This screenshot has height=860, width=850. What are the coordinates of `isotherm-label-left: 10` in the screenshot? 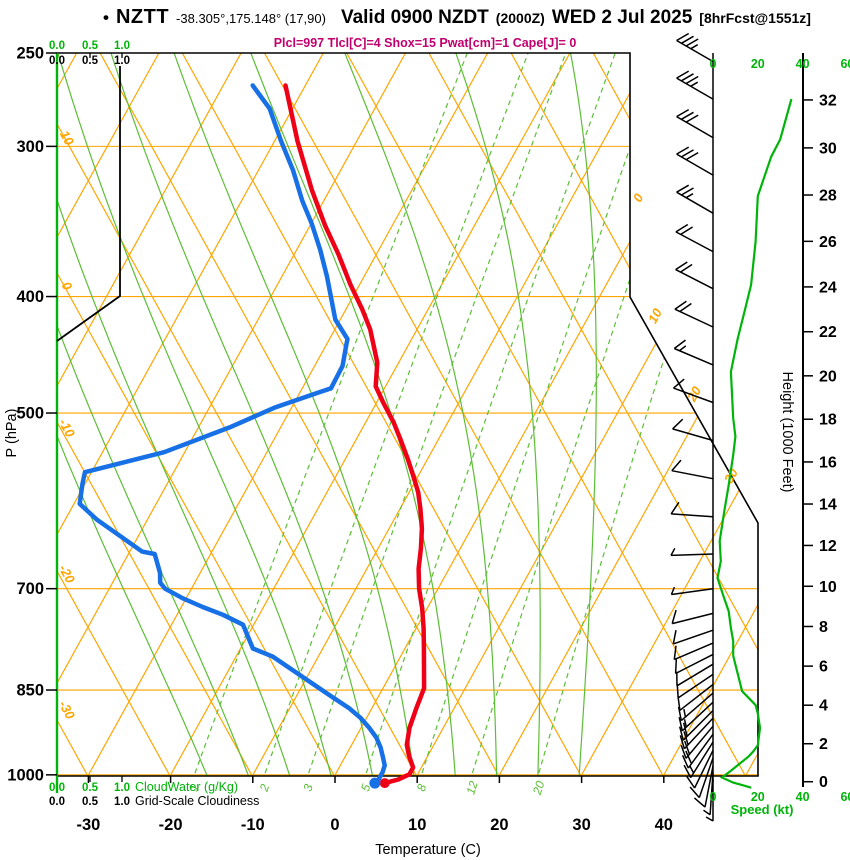 It's located at (67, 138).